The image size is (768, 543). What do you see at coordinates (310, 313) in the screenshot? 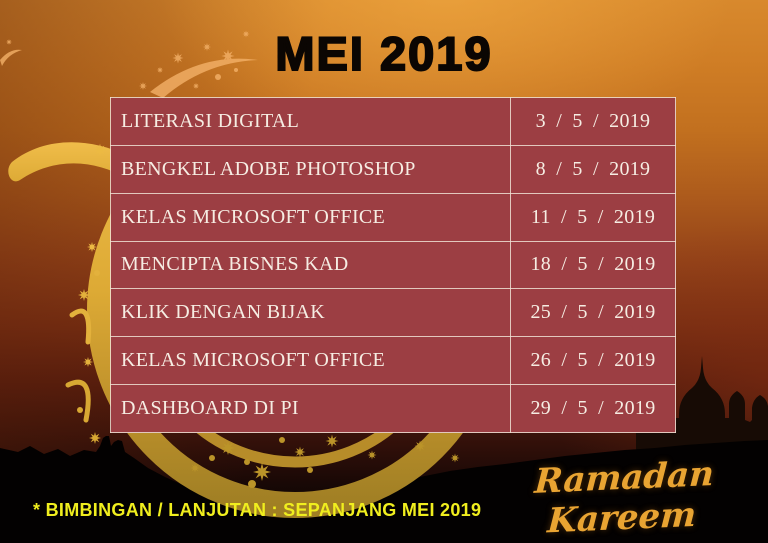
I see `event-cell: KLIK DENGAN BIJAK` at bounding box center [310, 313].